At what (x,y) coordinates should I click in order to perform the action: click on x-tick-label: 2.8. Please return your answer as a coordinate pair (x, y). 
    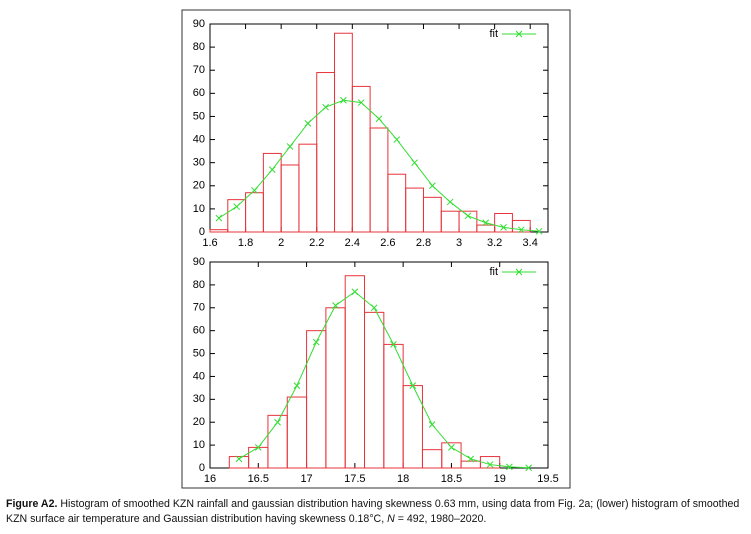
    Looking at the image, I should click on (423, 243).